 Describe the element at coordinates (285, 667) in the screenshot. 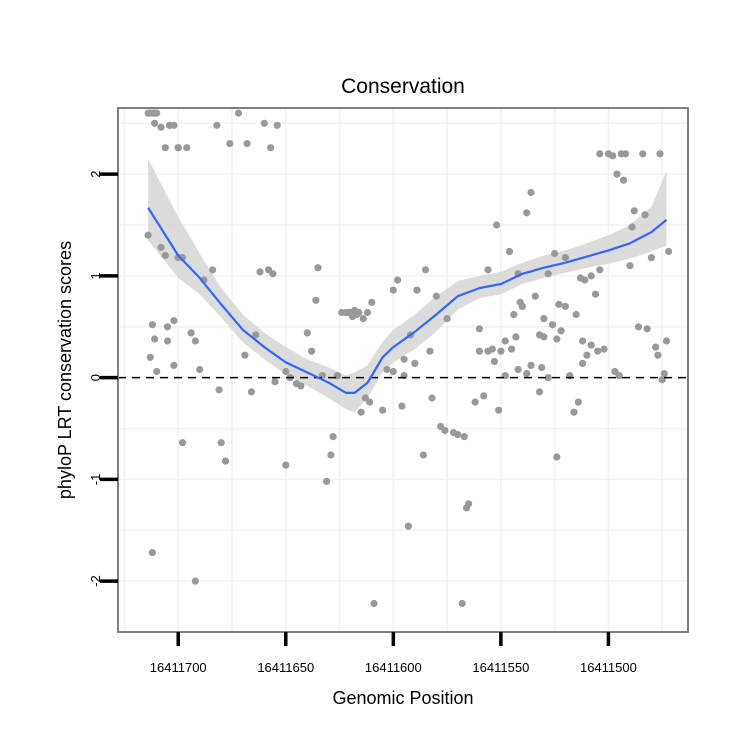

I see `x-tick-label: 16411650` at that location.